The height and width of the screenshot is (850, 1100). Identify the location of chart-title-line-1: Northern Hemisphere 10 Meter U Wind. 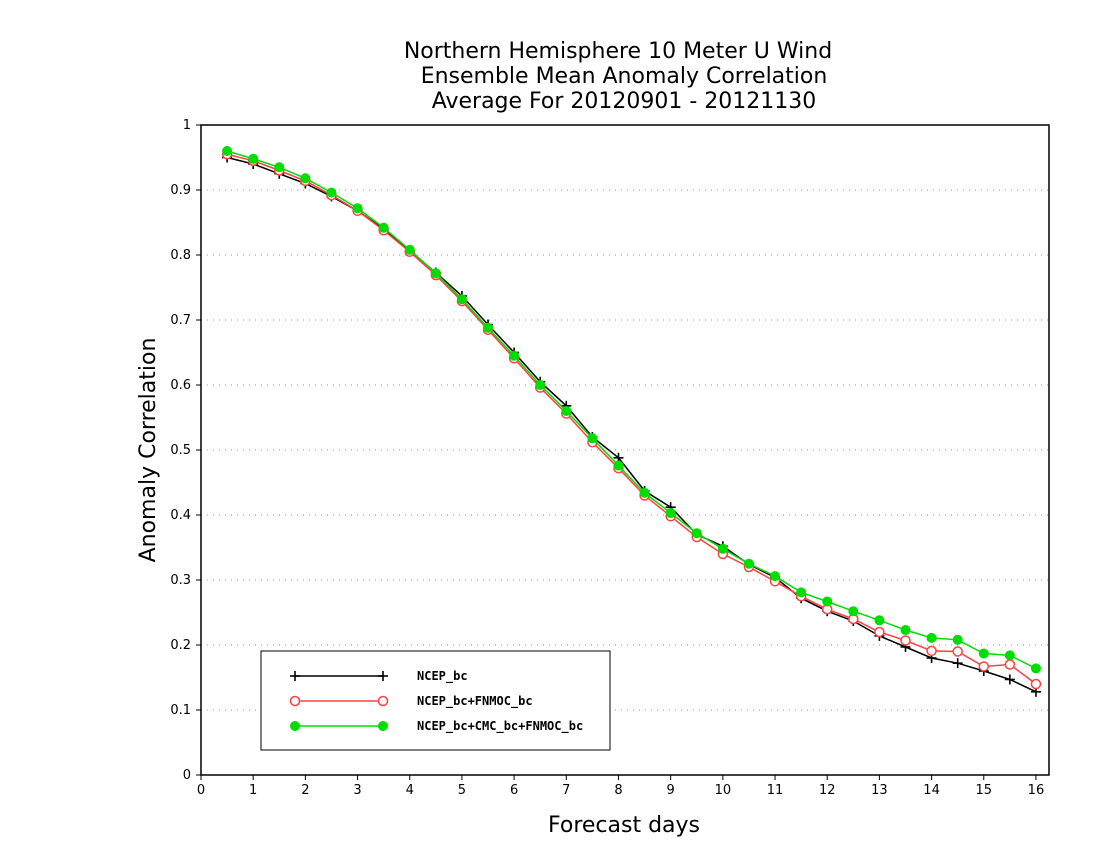
(618, 51).